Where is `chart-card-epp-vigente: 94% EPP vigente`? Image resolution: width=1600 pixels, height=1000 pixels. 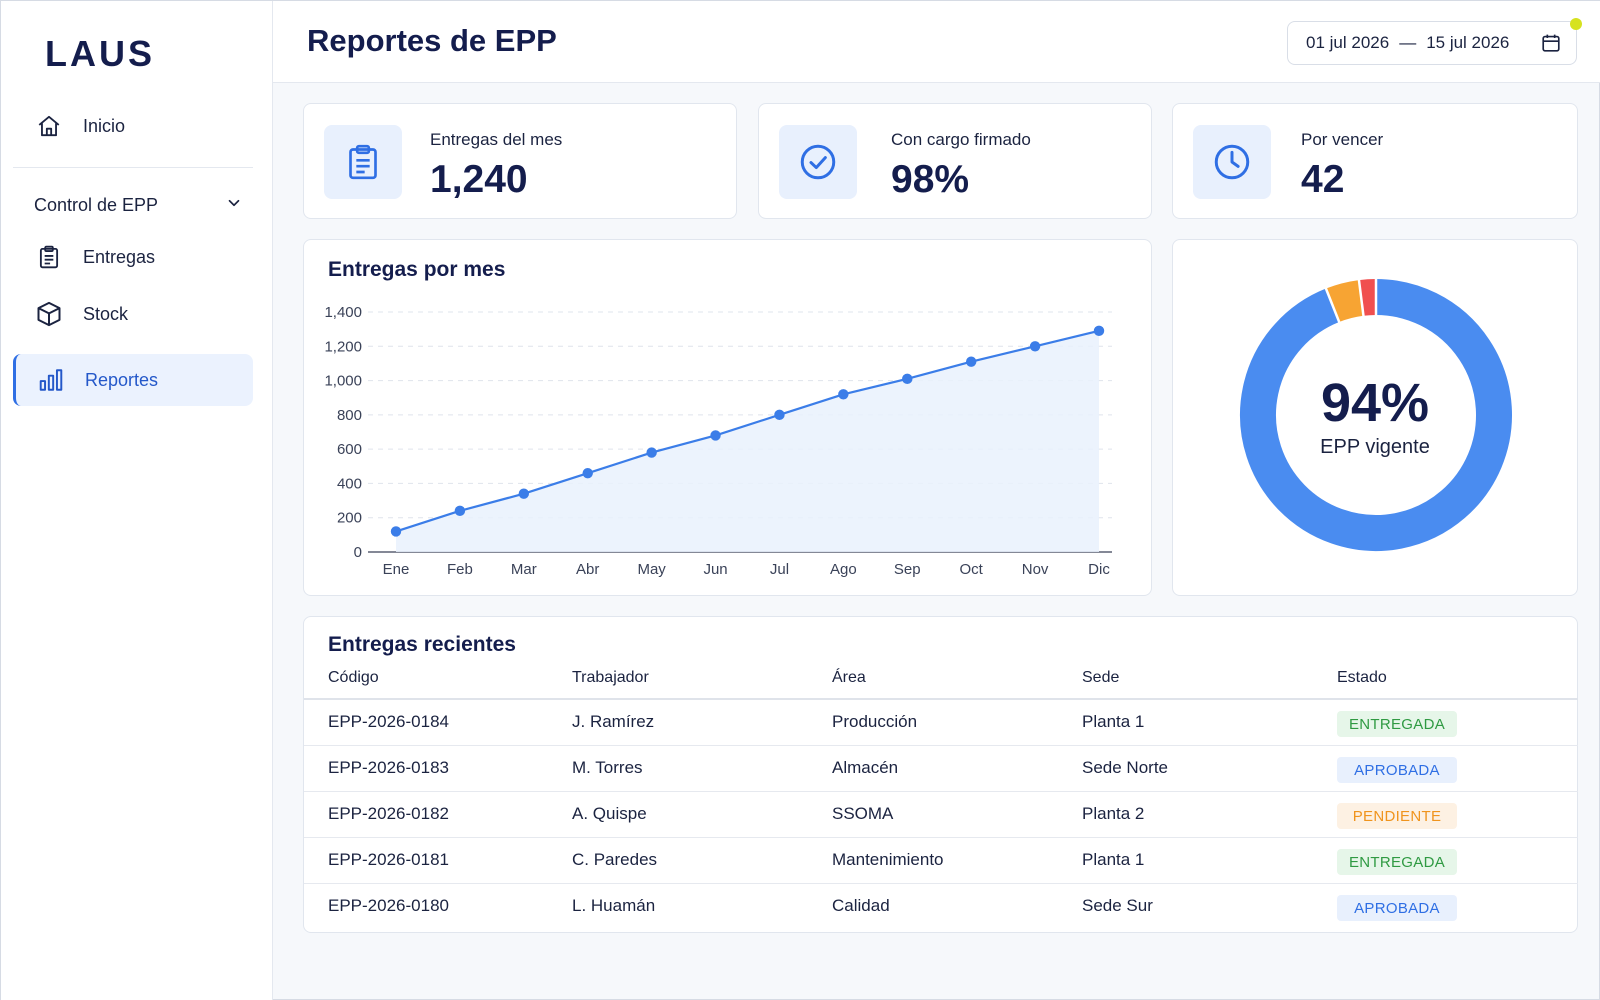 chart-card-epp-vigente: 94% EPP vigente is located at coordinates (1375, 417).